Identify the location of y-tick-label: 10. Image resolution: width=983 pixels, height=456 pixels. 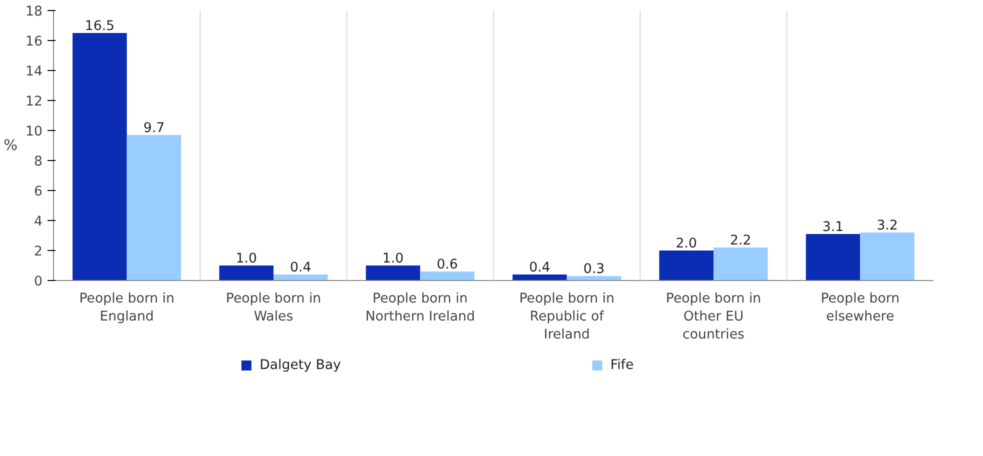
(34, 132).